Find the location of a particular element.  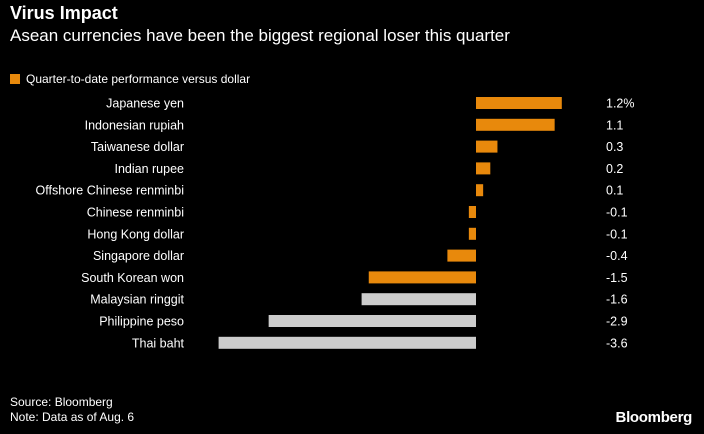

category-label: Malaysian ringgit is located at coordinates (137, 300).